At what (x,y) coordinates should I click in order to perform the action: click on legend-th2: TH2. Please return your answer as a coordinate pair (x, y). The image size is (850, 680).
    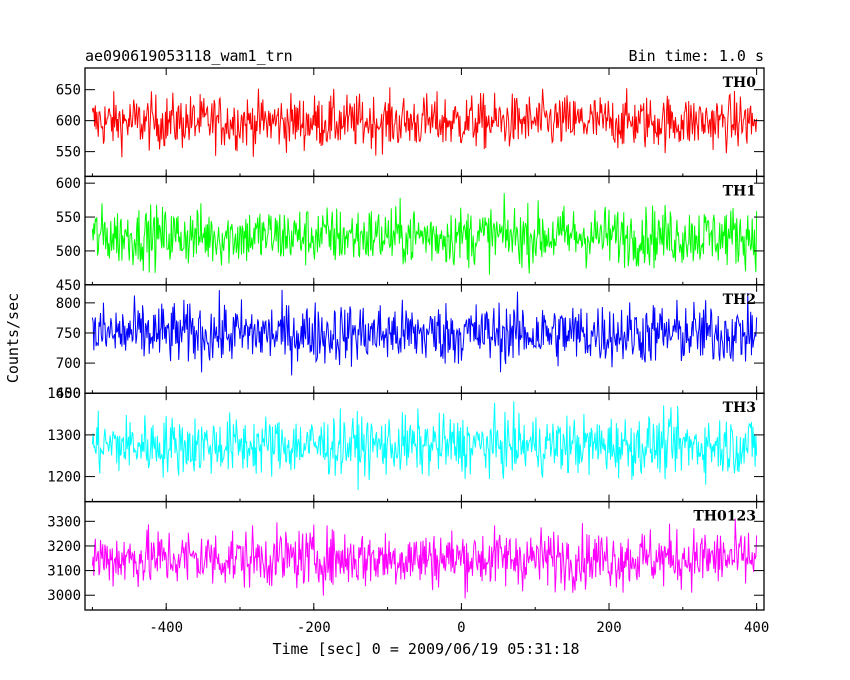
    Looking at the image, I should click on (739, 300).